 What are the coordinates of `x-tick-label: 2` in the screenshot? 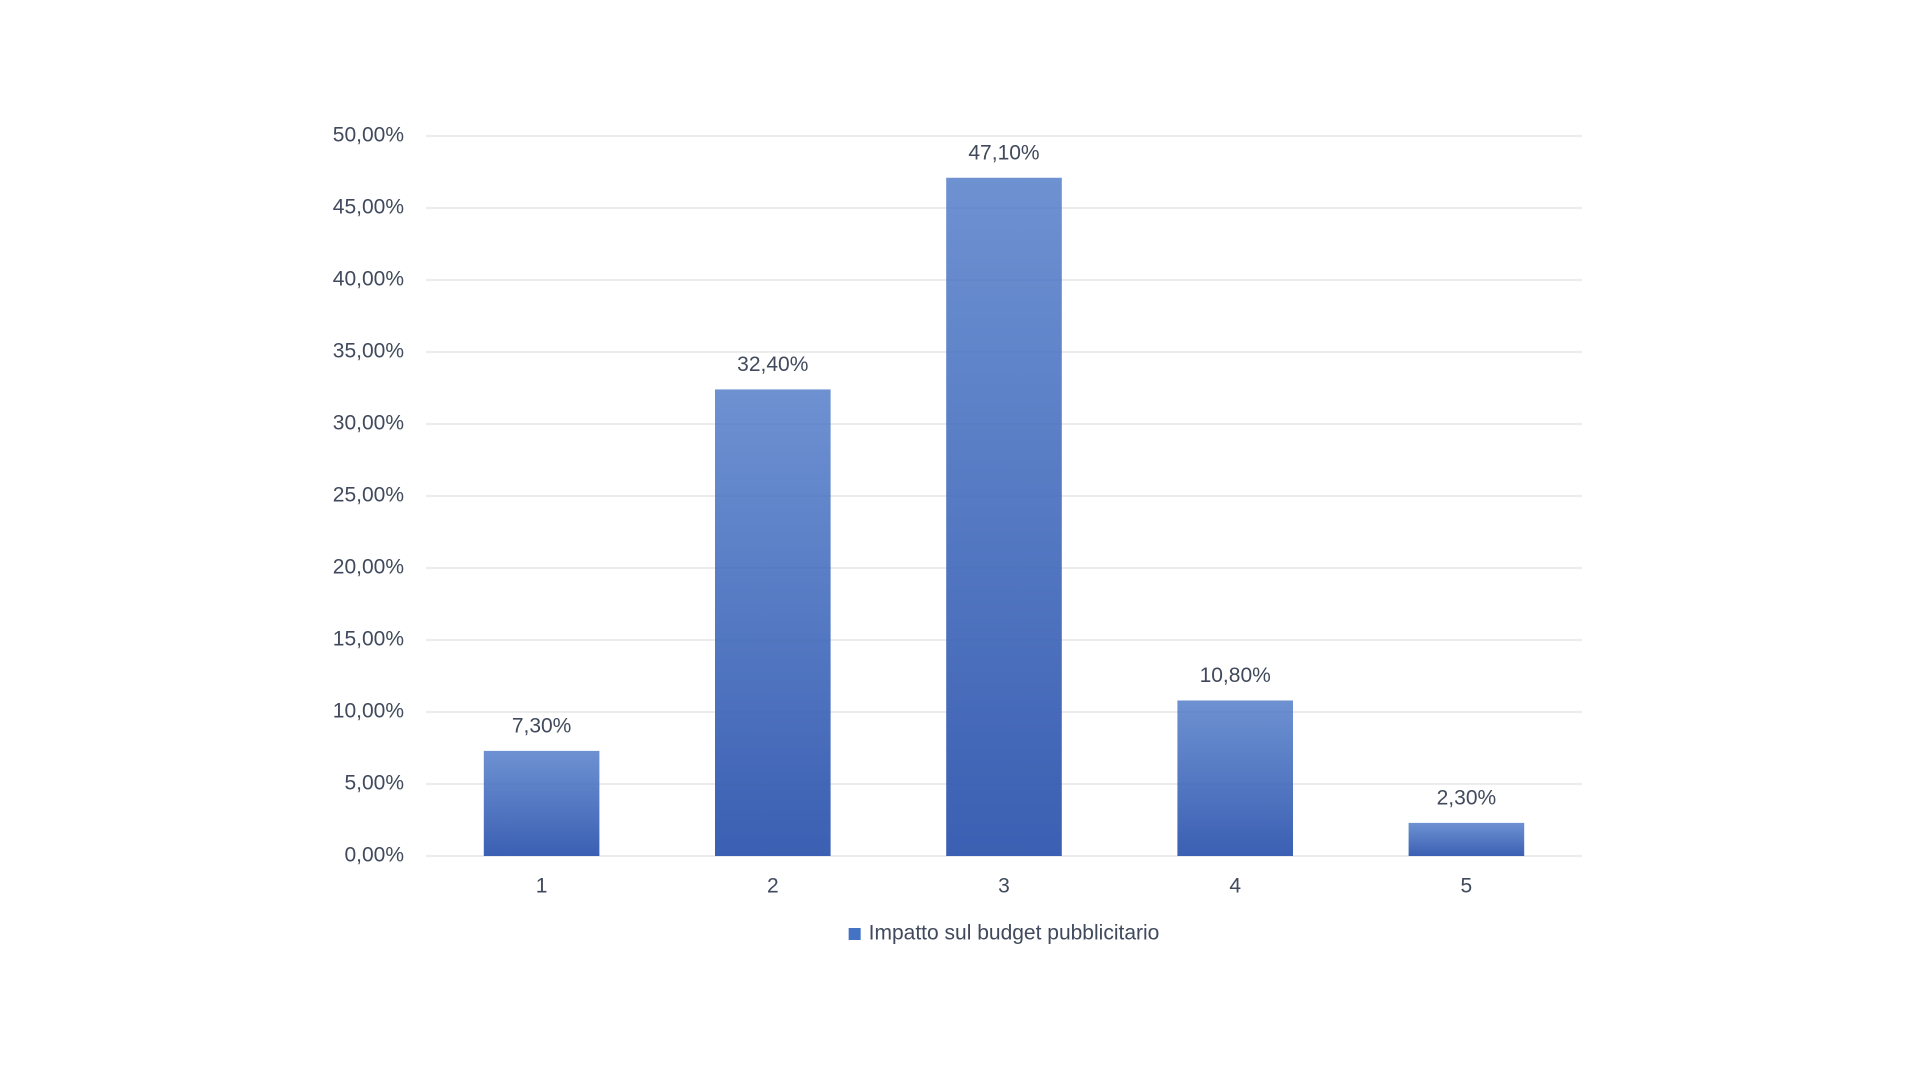 It's located at (773, 886).